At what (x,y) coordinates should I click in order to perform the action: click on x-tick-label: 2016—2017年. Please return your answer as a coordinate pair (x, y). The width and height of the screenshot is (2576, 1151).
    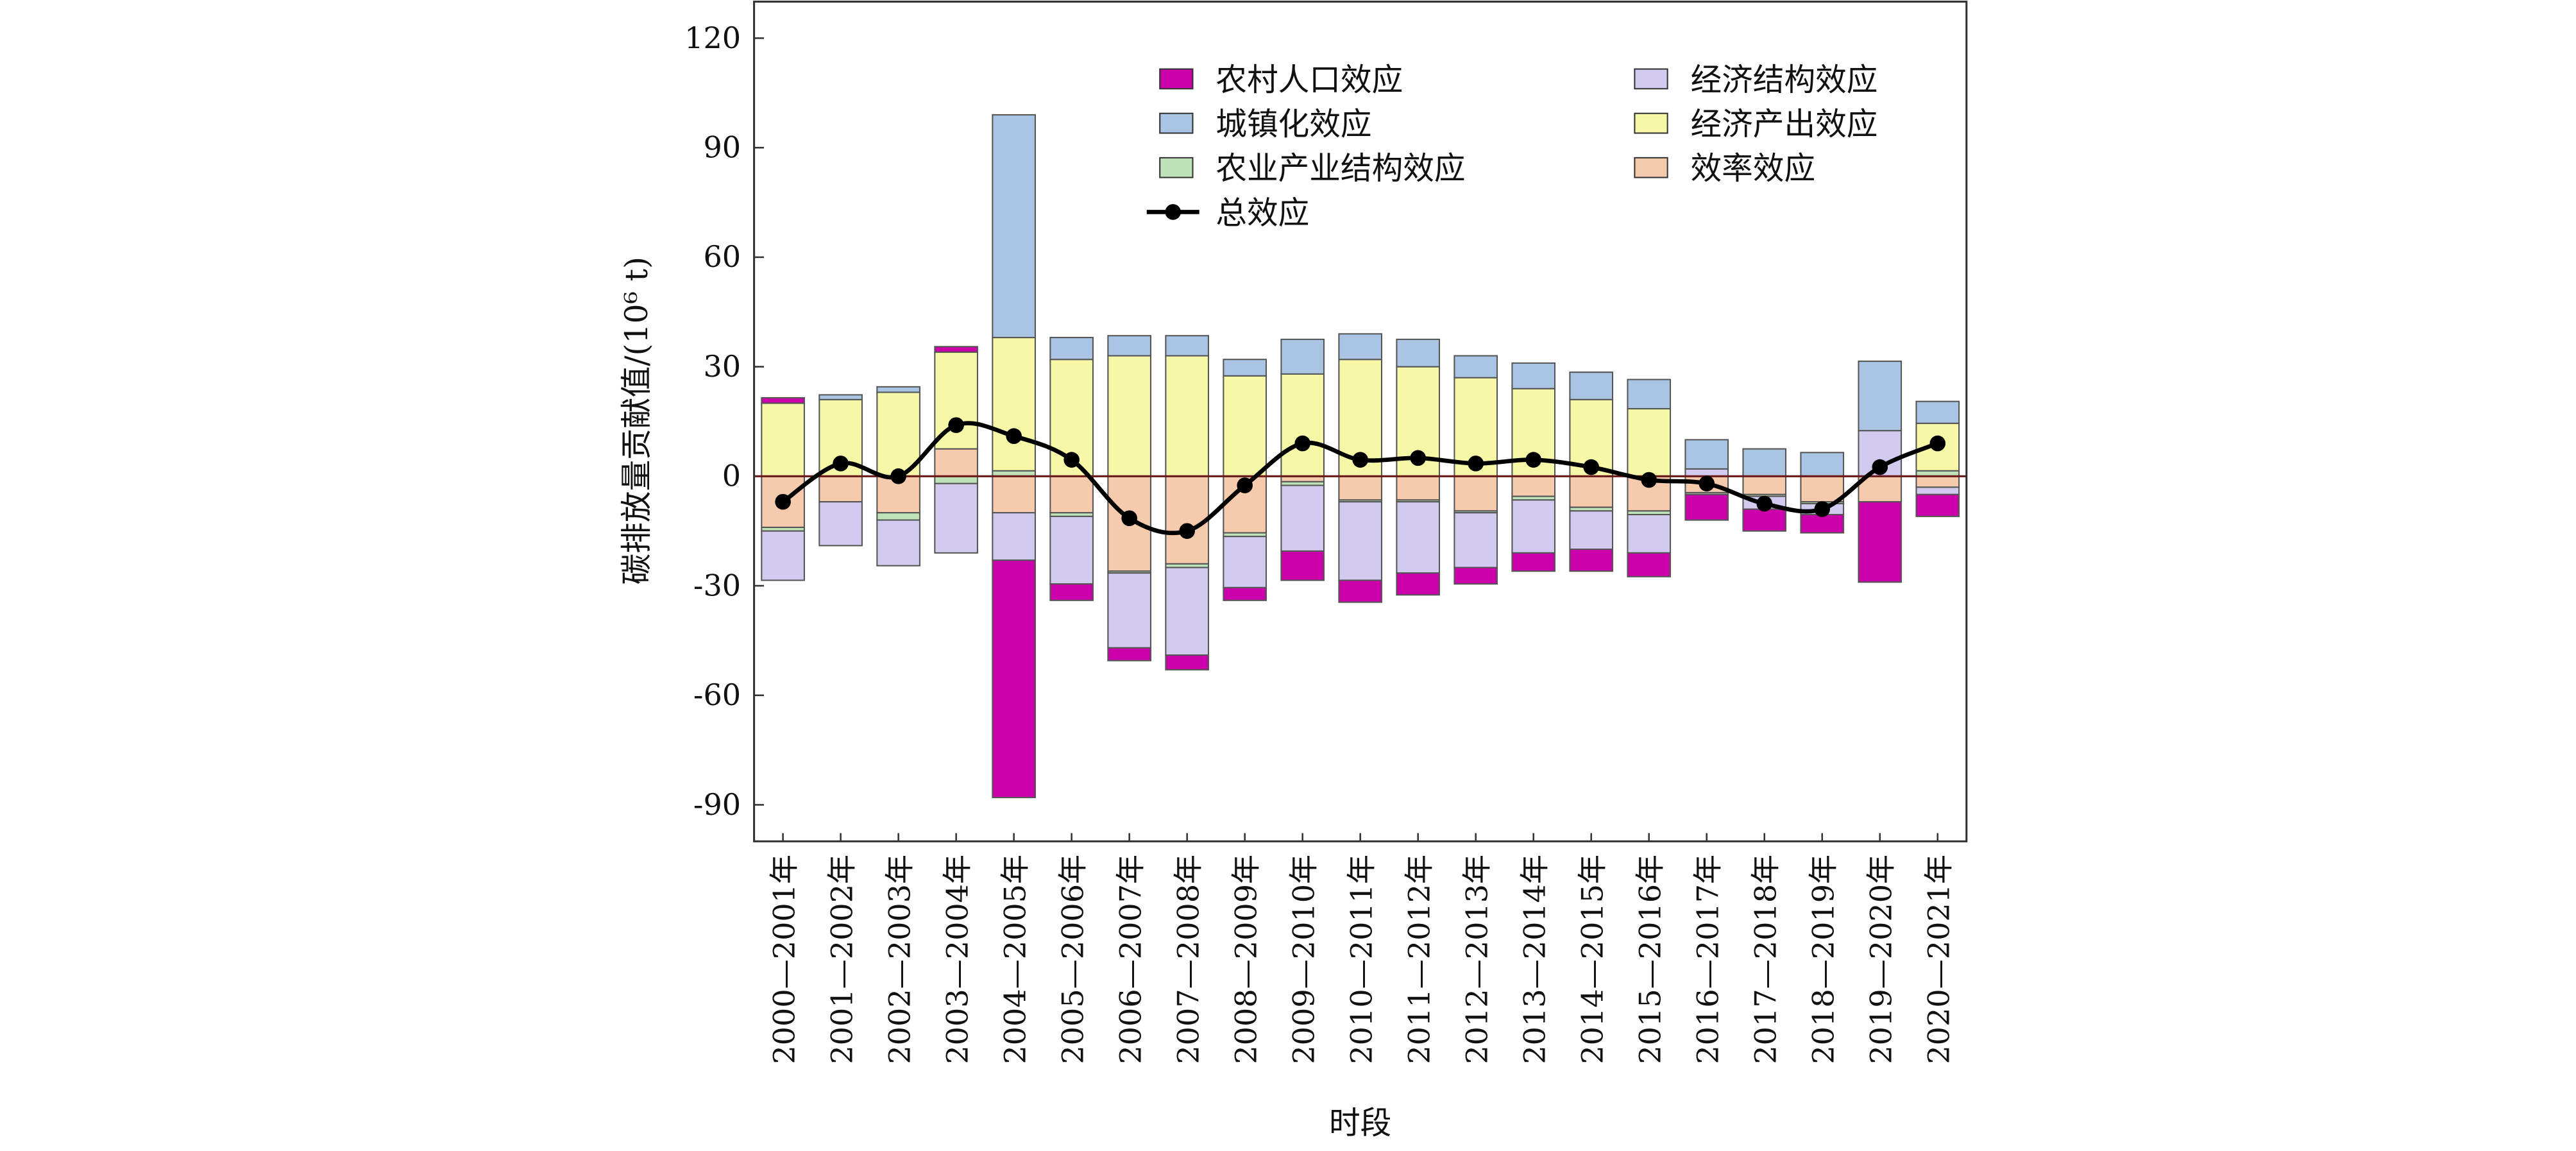
    Looking at the image, I should click on (1708, 959).